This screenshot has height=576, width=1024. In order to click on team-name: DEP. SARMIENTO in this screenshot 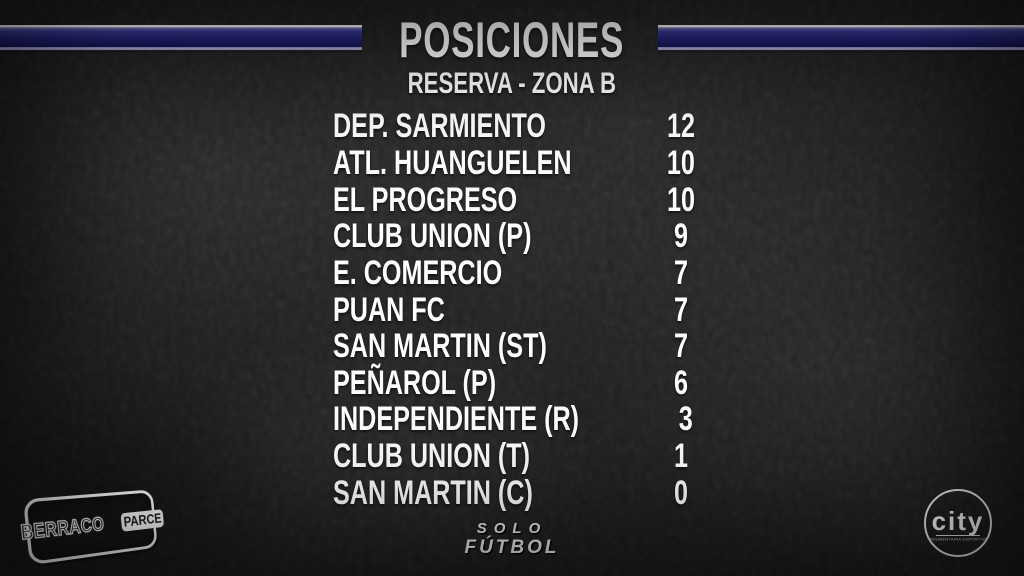, I will do `click(439, 126)`.